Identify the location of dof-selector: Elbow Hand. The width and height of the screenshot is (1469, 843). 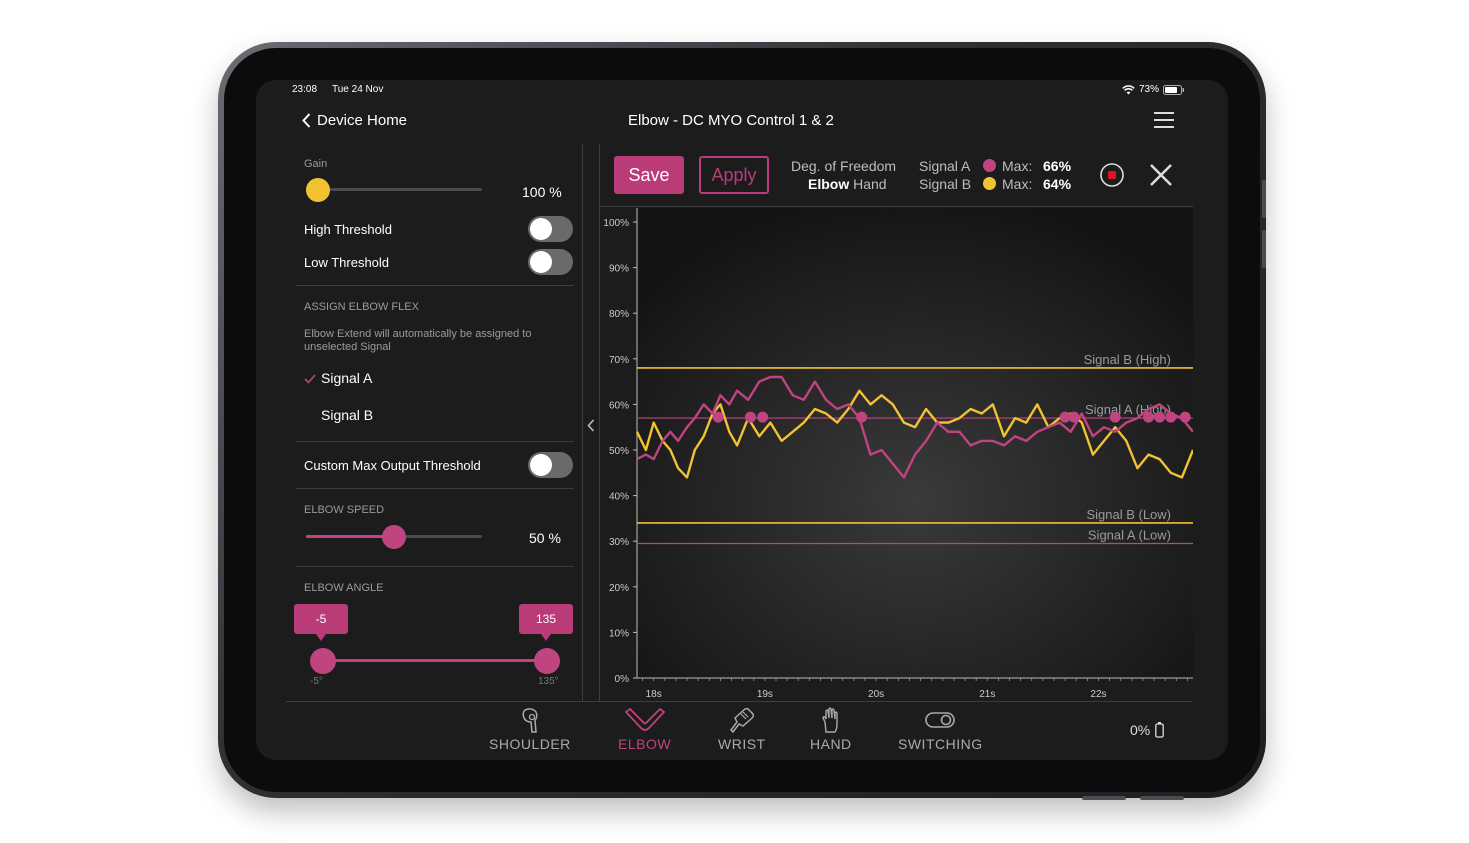
(847, 184).